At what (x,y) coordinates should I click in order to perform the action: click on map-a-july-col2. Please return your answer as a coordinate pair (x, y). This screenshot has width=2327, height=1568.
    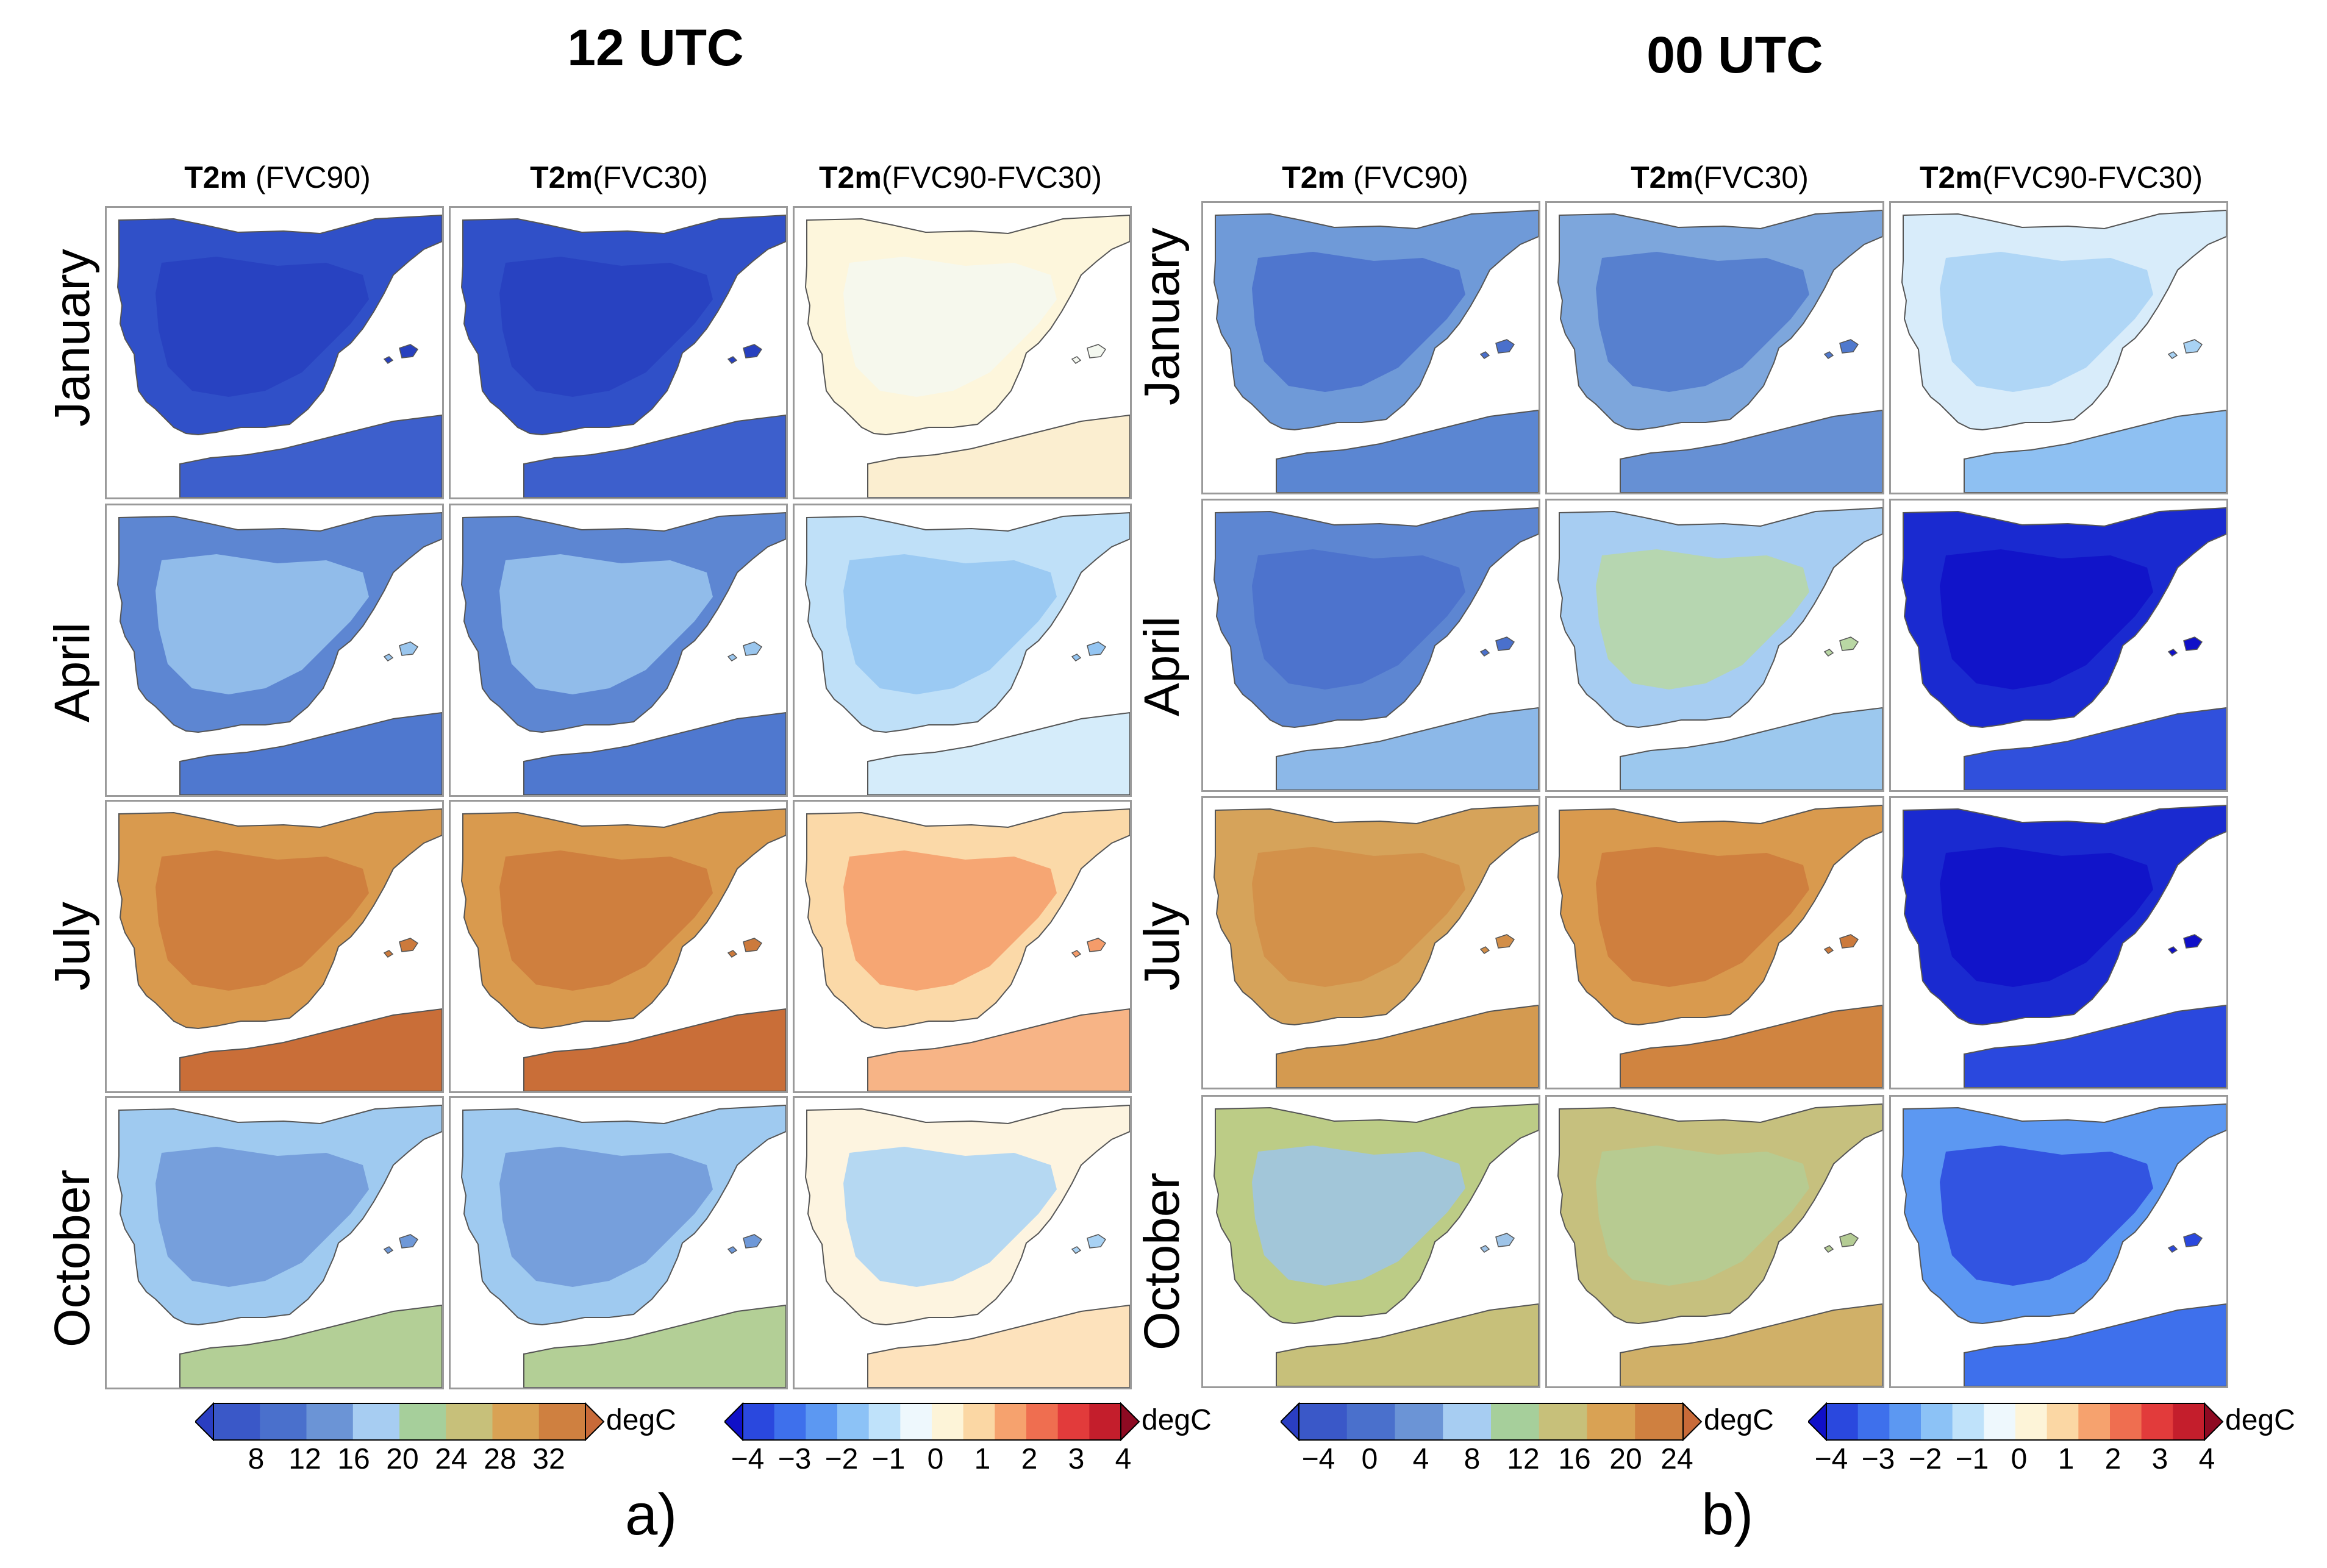
    Looking at the image, I should click on (618, 947).